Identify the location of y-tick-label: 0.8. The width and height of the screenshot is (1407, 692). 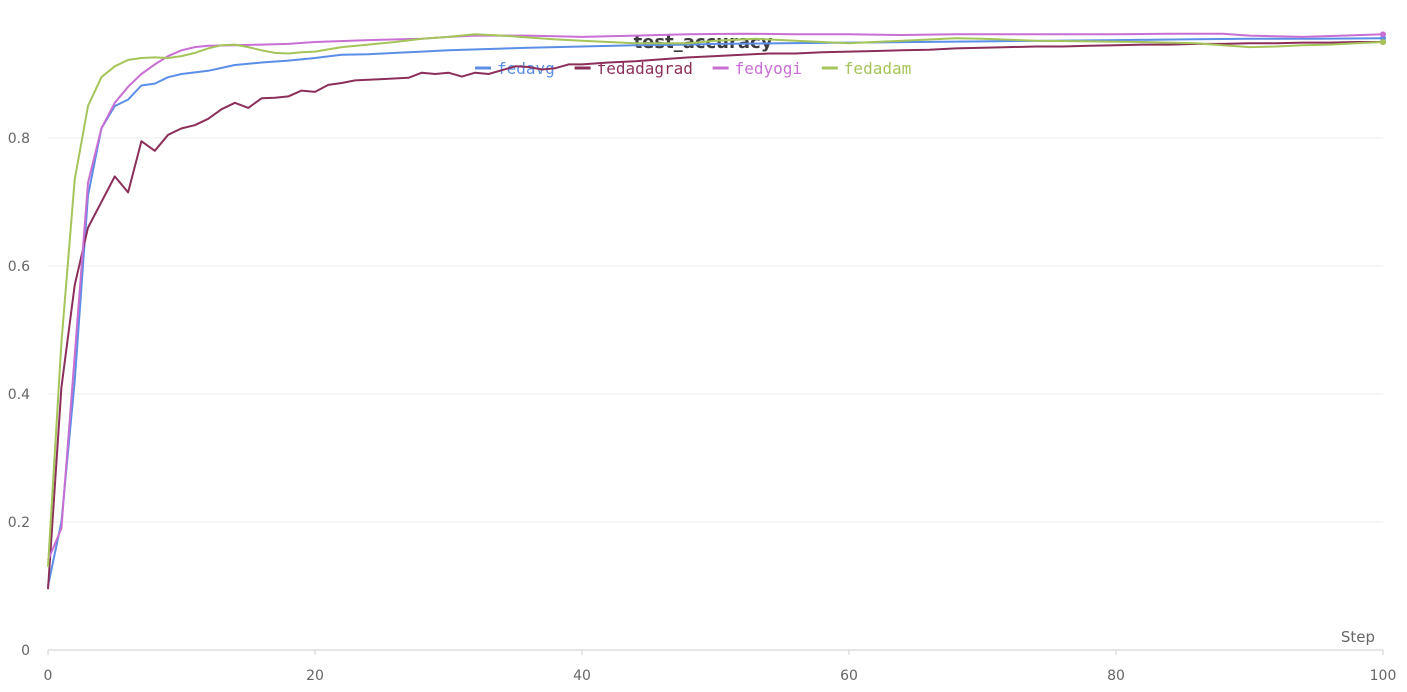
(19, 139).